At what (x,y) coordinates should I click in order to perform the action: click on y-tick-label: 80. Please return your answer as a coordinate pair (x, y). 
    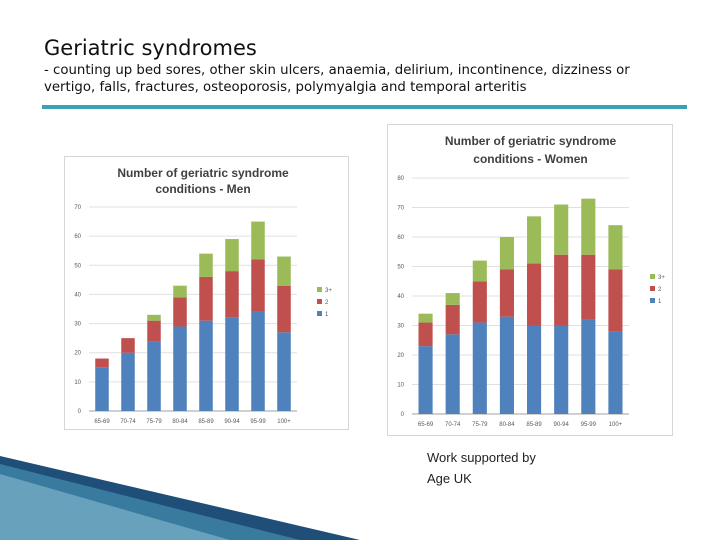
    Looking at the image, I should click on (400, 179).